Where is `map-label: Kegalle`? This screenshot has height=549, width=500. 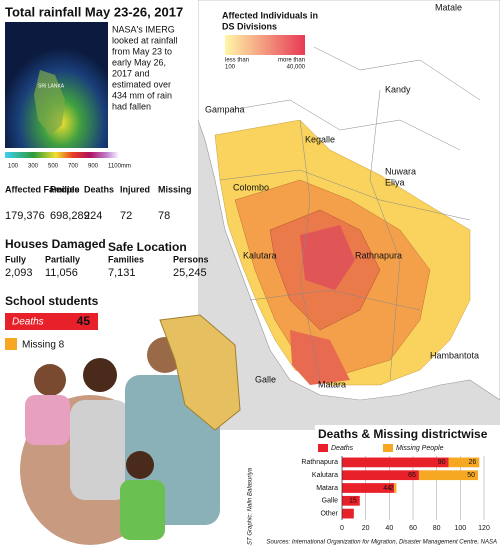
map-label: Kegalle is located at coordinates (320, 139).